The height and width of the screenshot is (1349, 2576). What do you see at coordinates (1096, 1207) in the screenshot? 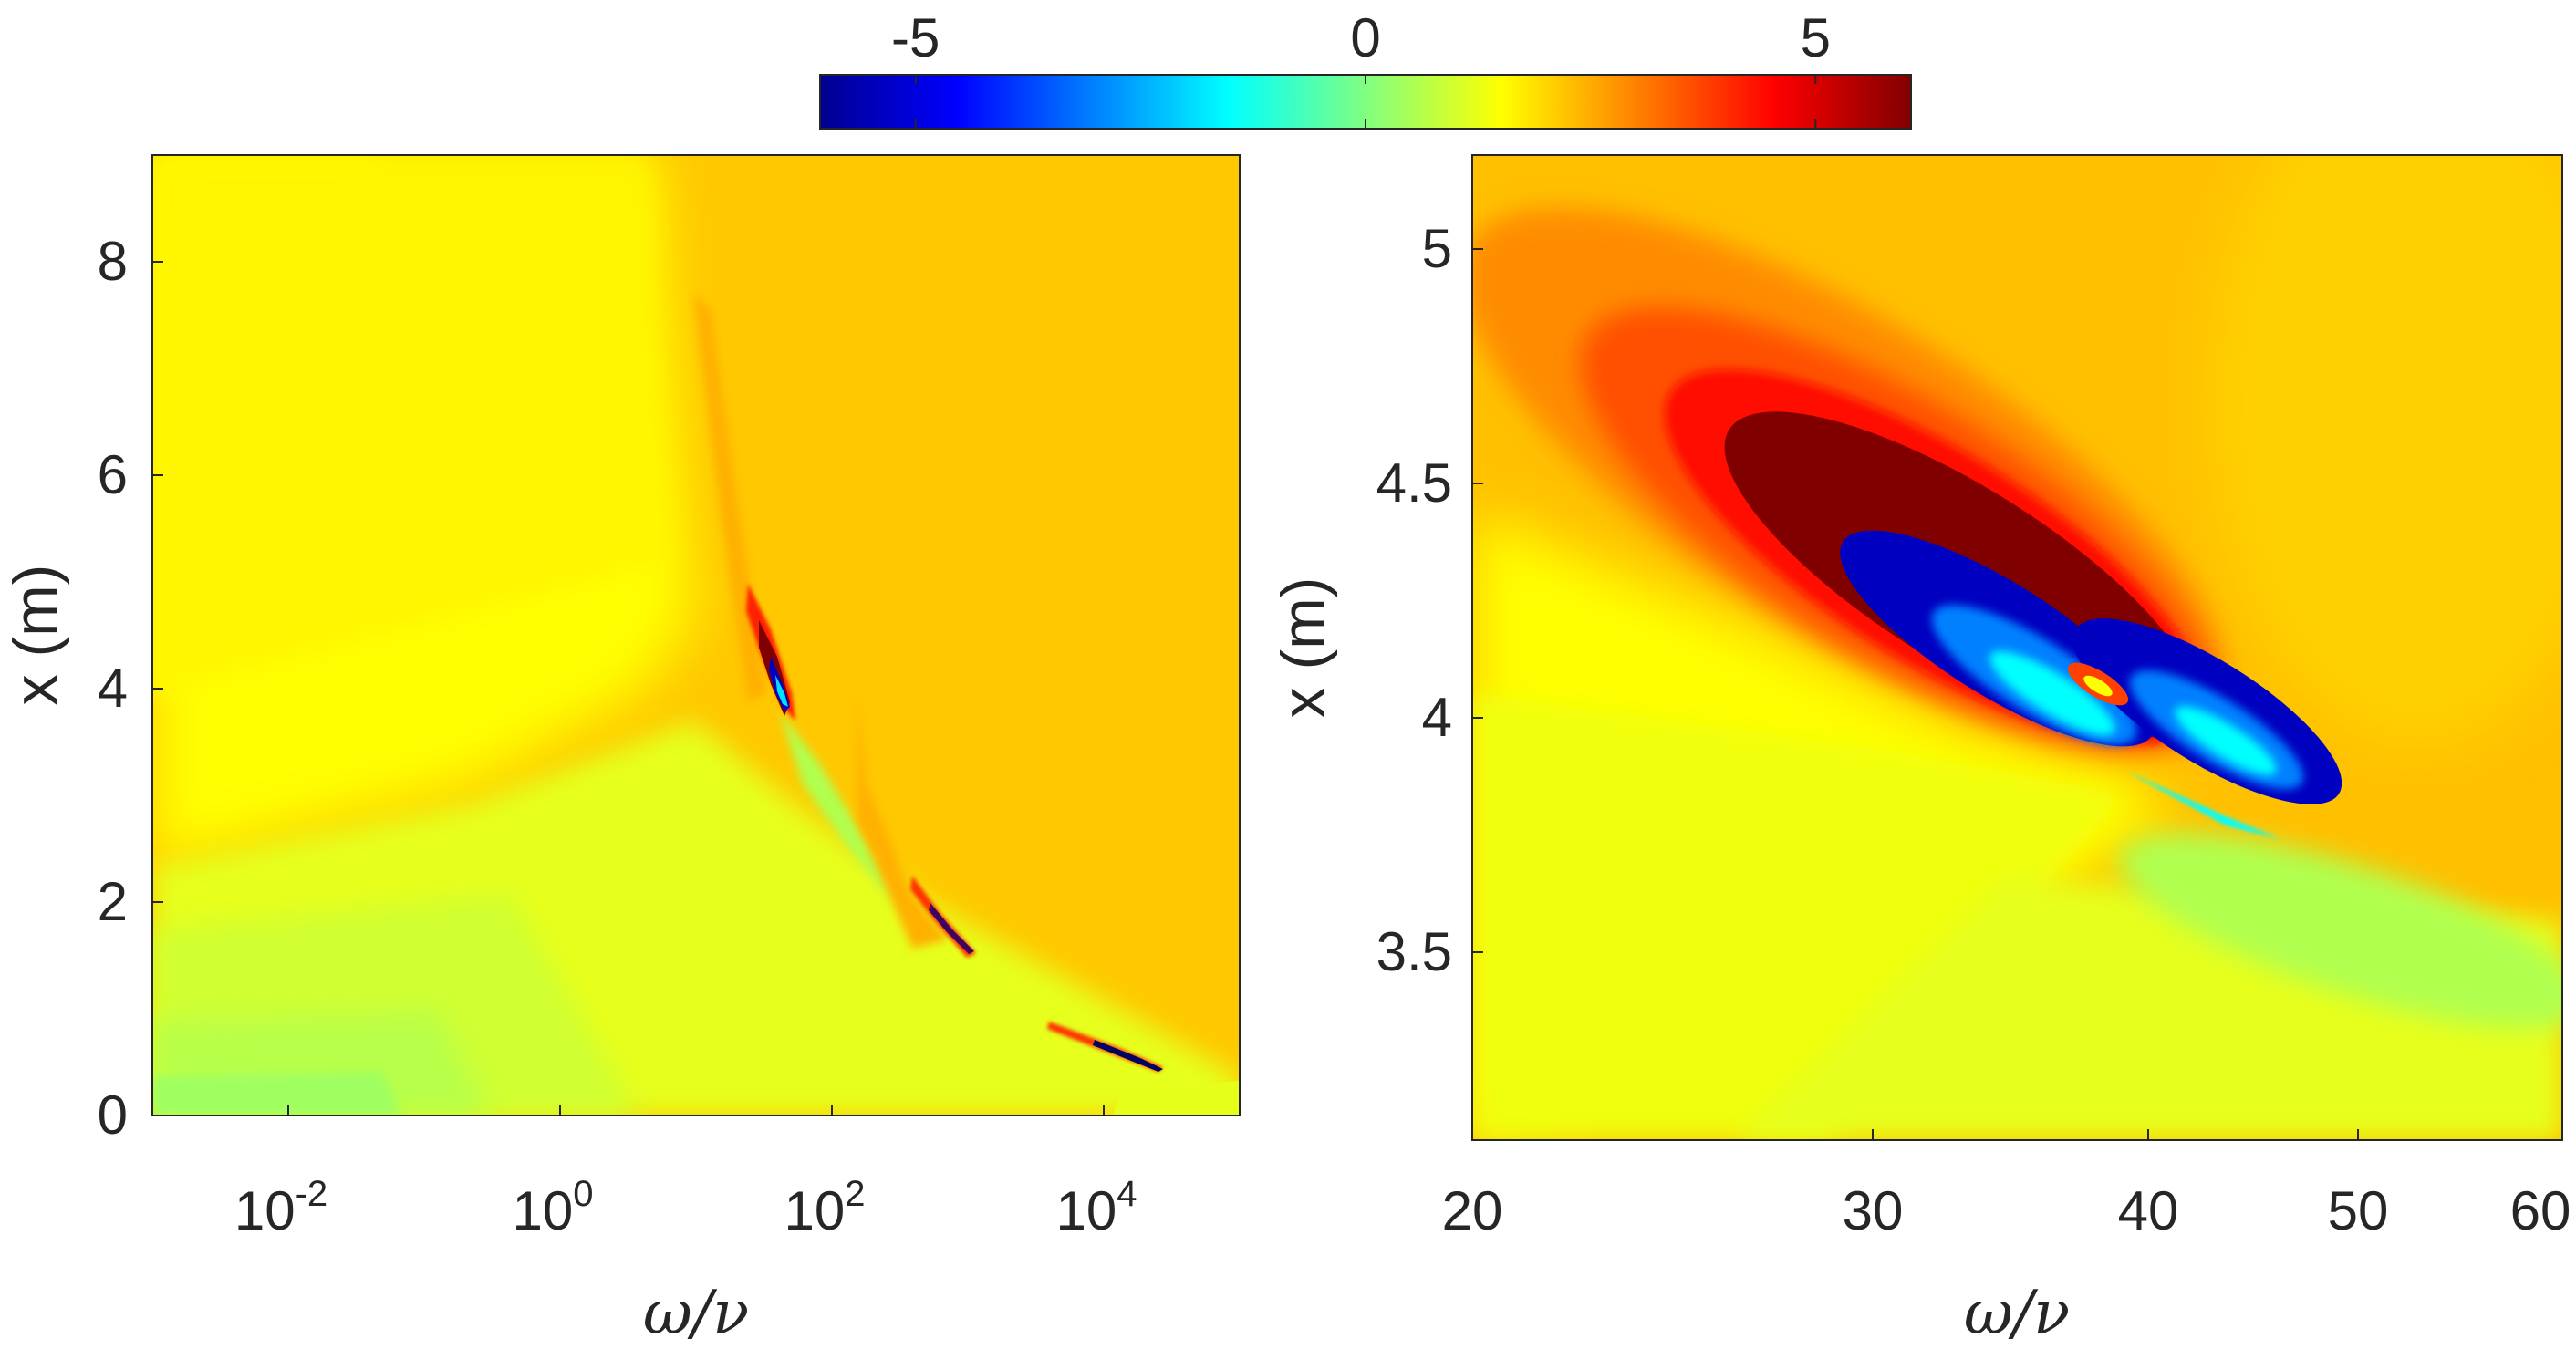
I see `left-x-tick-label: 10⁴` at bounding box center [1096, 1207].